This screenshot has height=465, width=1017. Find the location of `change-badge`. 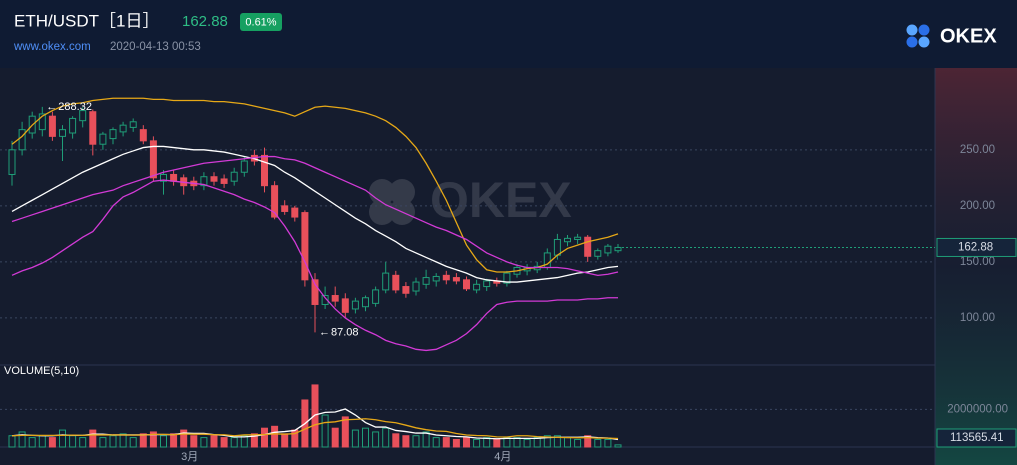

change-badge is located at coordinates (261, 22).